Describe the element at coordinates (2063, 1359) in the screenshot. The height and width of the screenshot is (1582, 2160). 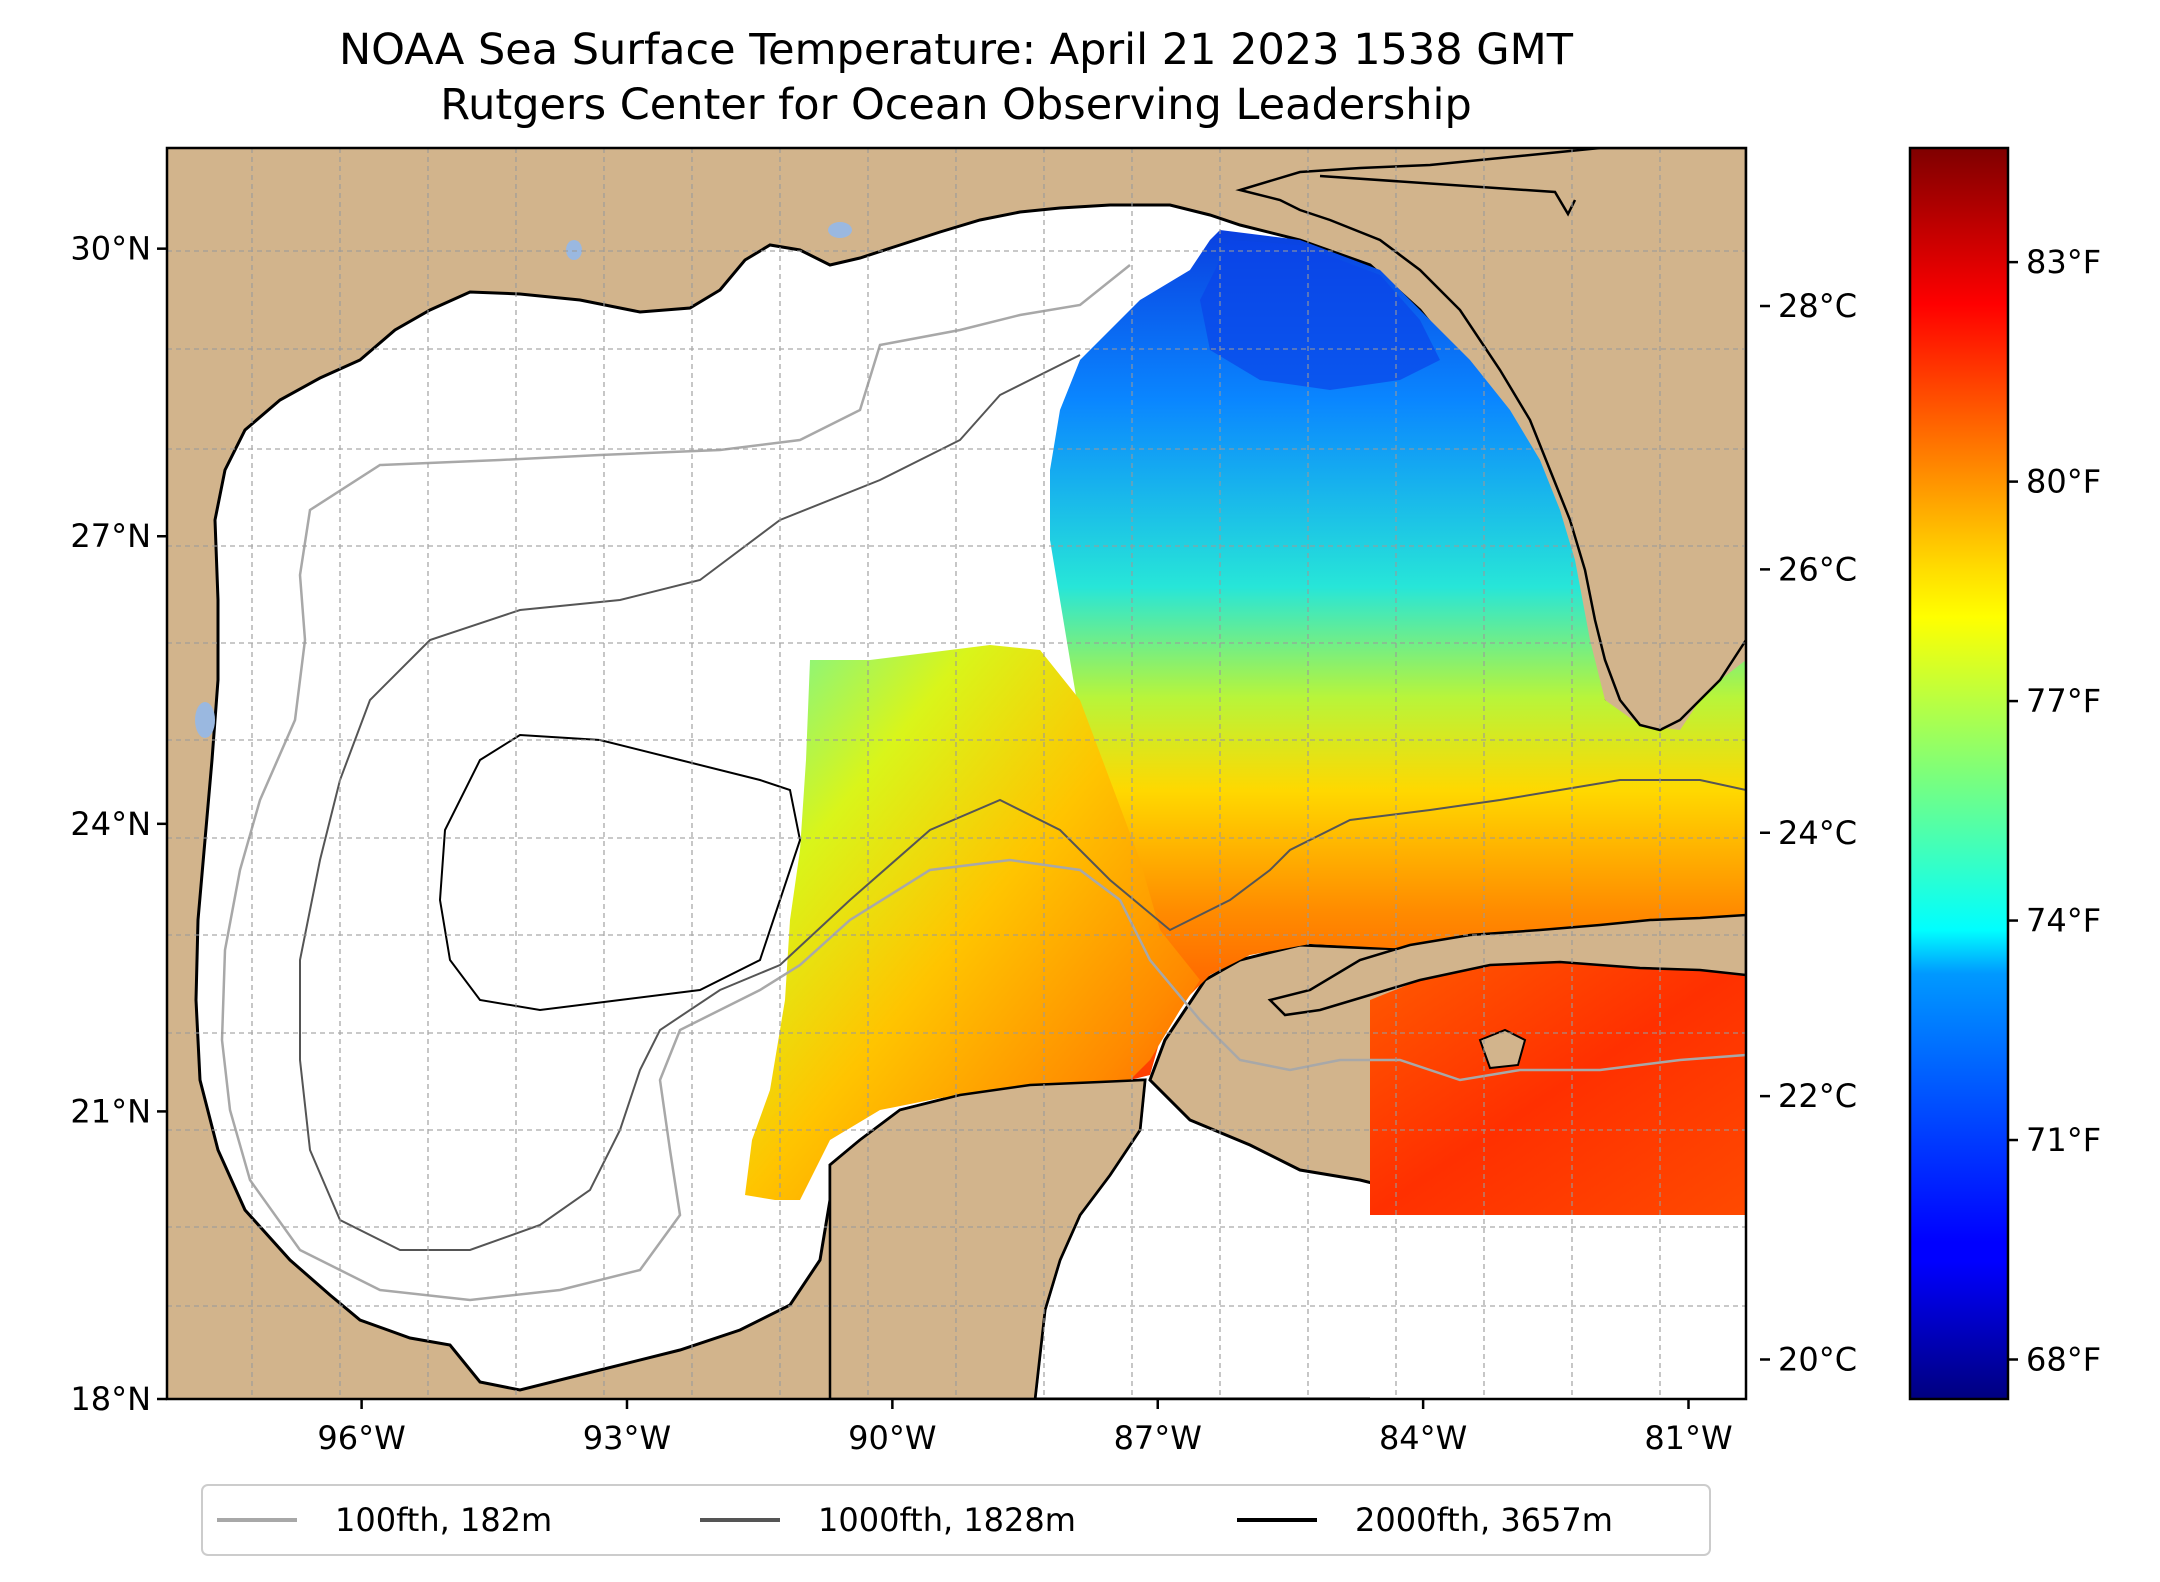
I see `fahrenheit-tick-label: 68°F` at that location.